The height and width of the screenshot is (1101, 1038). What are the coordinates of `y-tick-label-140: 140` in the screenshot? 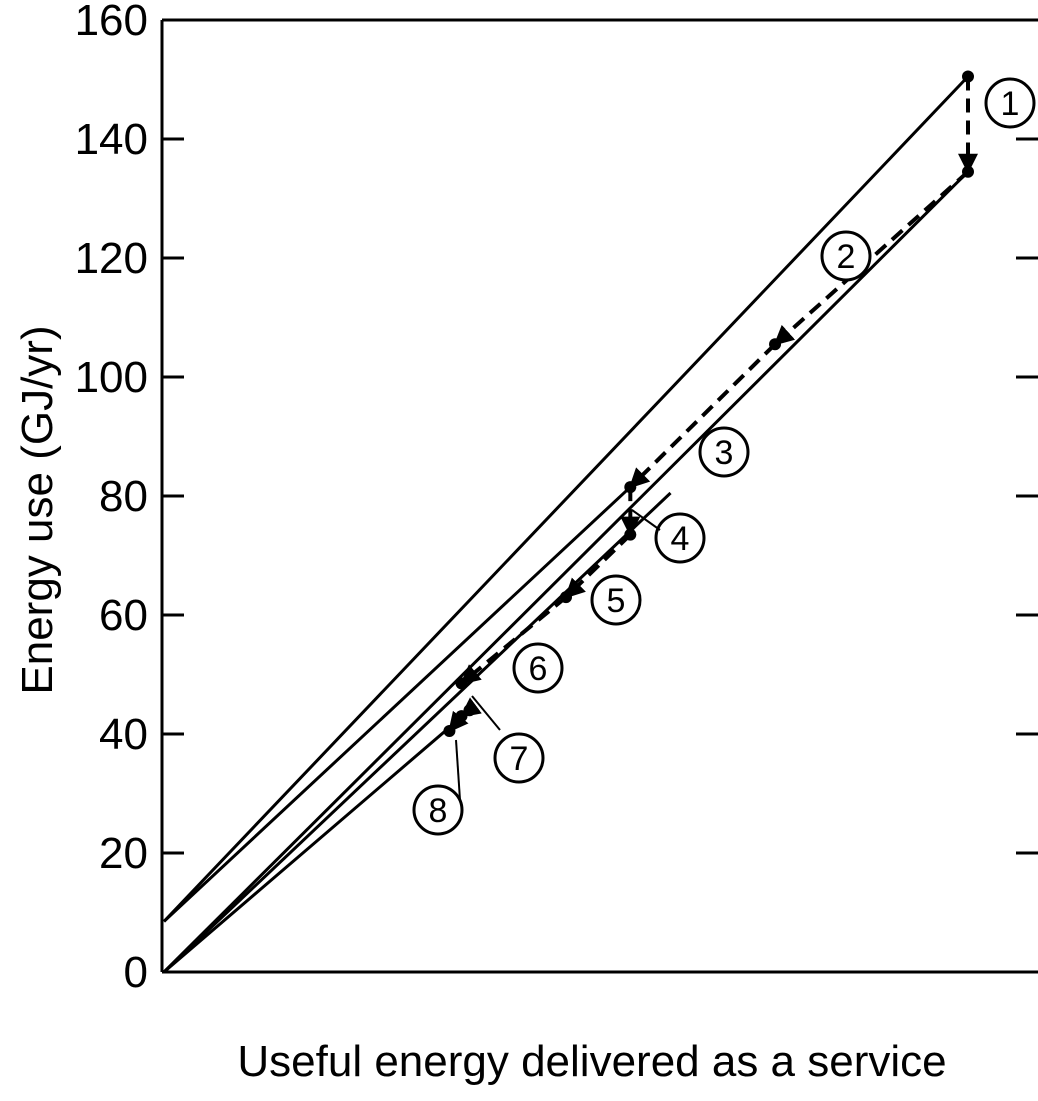 It's located at (111, 139).